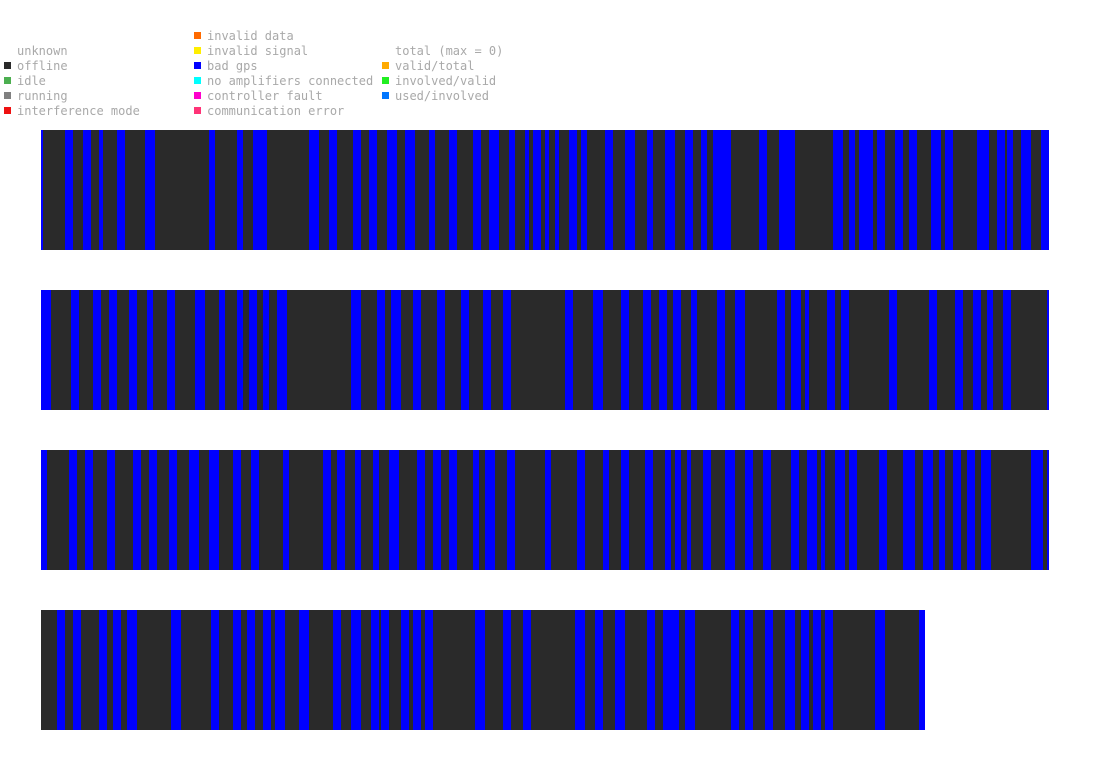 The width and height of the screenshot is (1095, 764). What do you see at coordinates (42, 96) in the screenshot?
I see `legend-label: running` at bounding box center [42, 96].